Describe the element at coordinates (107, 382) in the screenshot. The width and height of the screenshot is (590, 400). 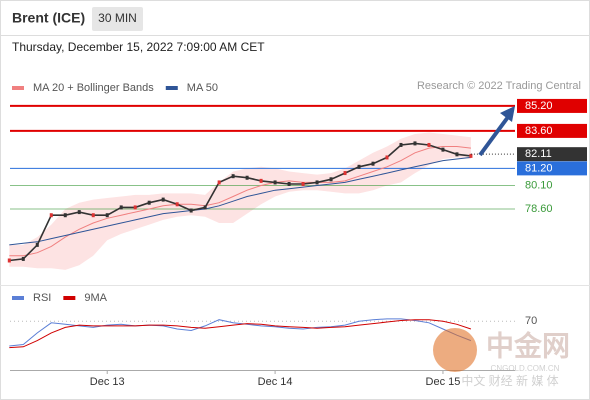
I see `x-tick-label: Dec 13` at that location.